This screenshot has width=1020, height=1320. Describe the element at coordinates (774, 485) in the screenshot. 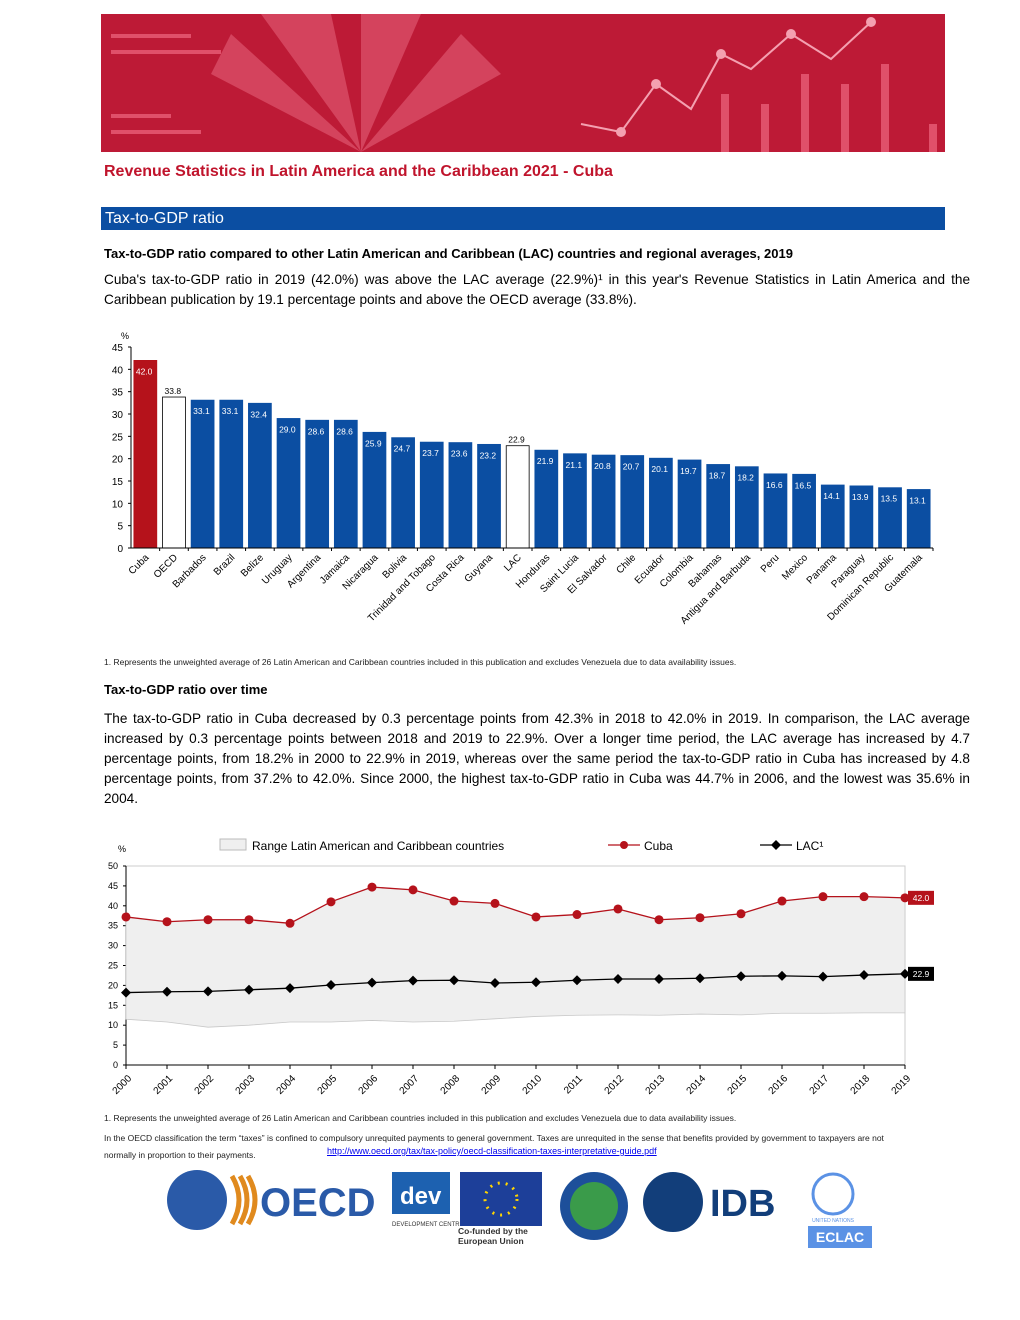

I see `data-label: 16.6` at that location.